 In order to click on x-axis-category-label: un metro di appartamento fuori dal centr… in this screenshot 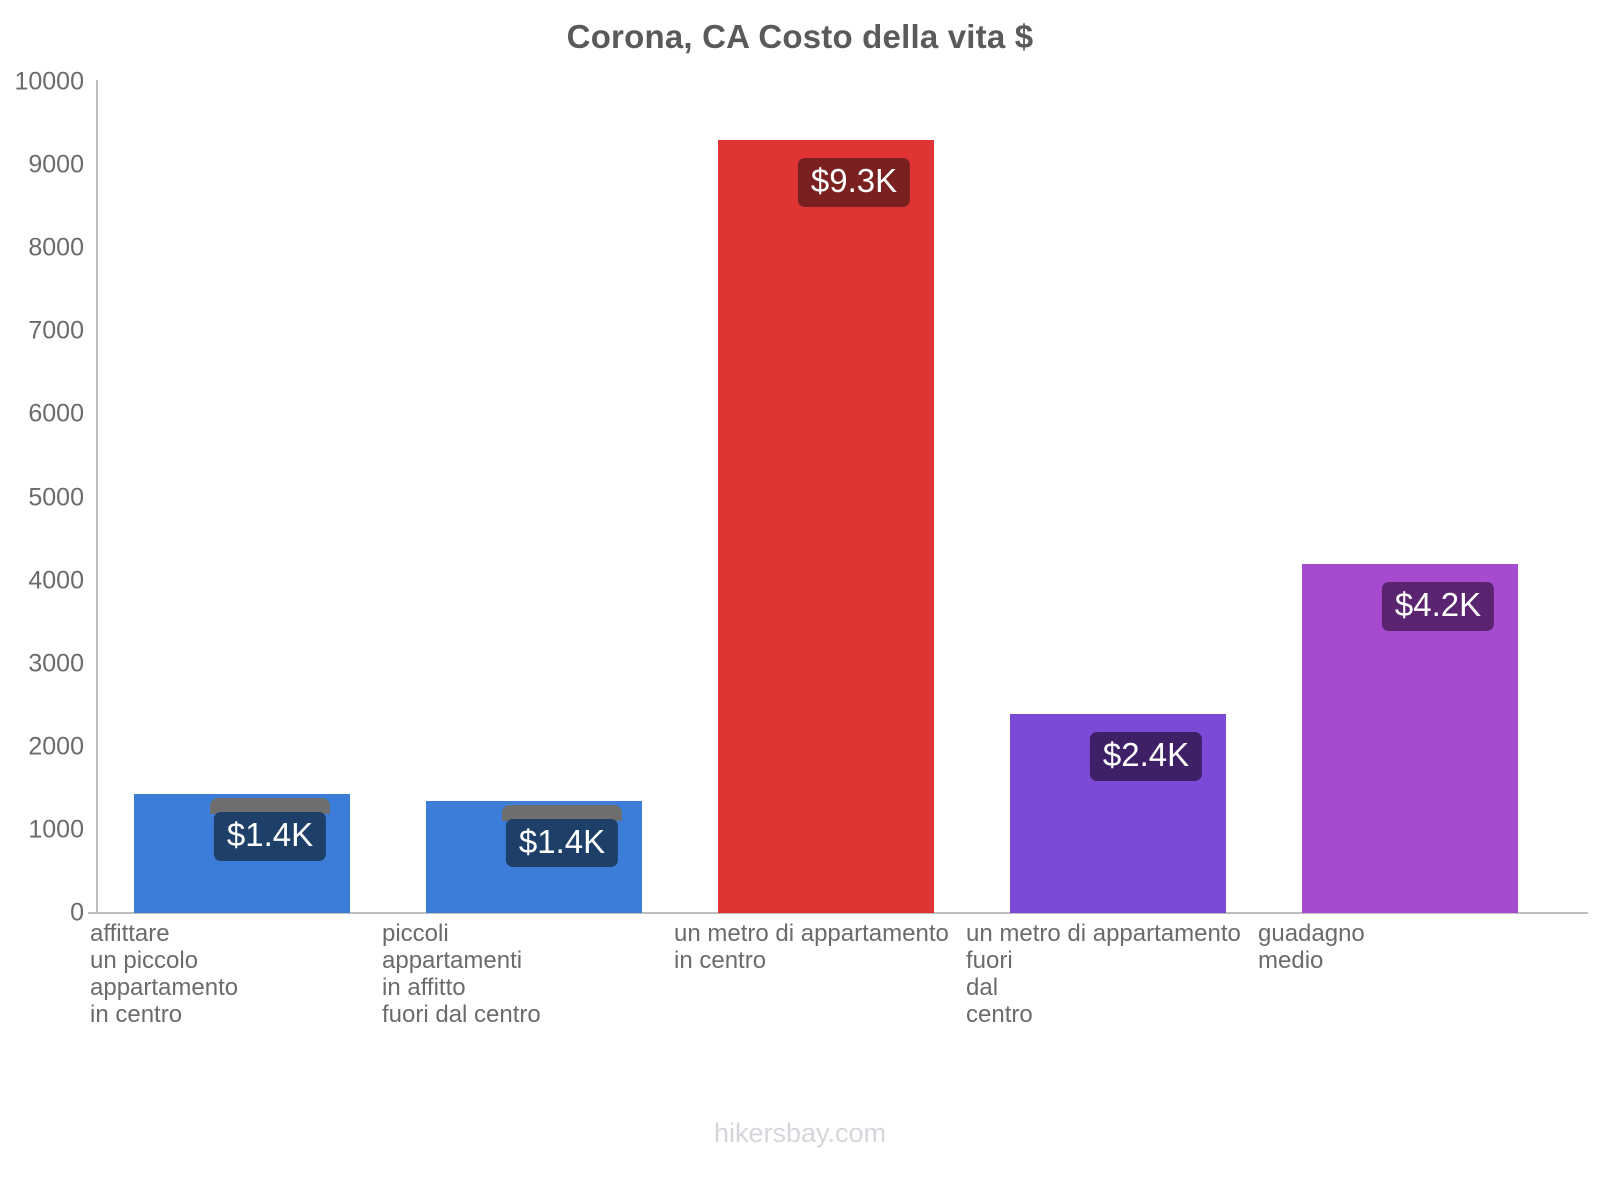, I will do `click(1103, 974)`.